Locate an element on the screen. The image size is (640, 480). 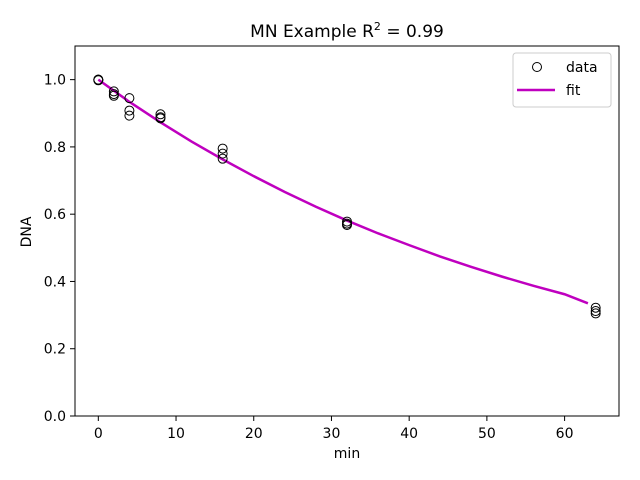
legend: data fit is located at coordinates (562, 80).